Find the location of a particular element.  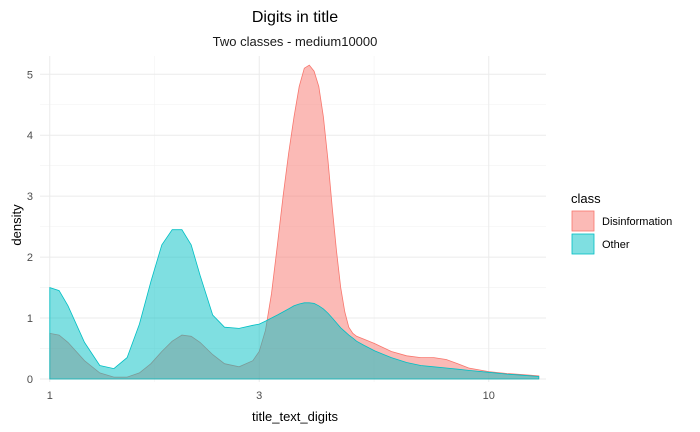

x-tick-label: 1 is located at coordinates (50, 396).